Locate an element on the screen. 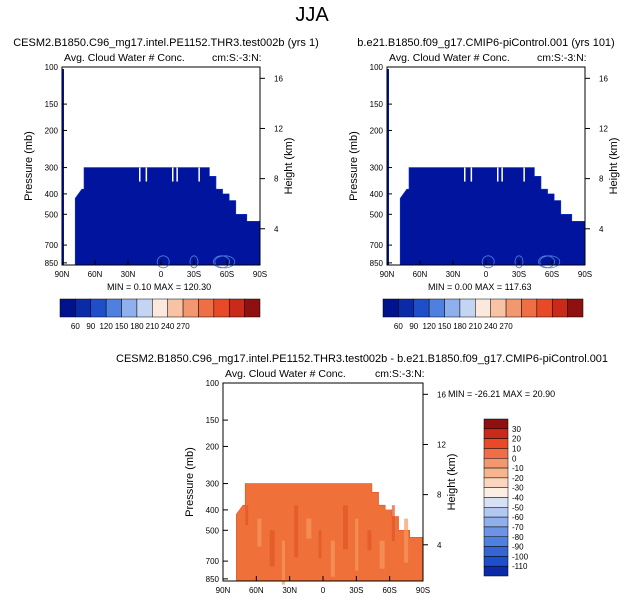 This screenshot has width=624, height=602. colorbar-label: 270 is located at coordinates (506, 326).